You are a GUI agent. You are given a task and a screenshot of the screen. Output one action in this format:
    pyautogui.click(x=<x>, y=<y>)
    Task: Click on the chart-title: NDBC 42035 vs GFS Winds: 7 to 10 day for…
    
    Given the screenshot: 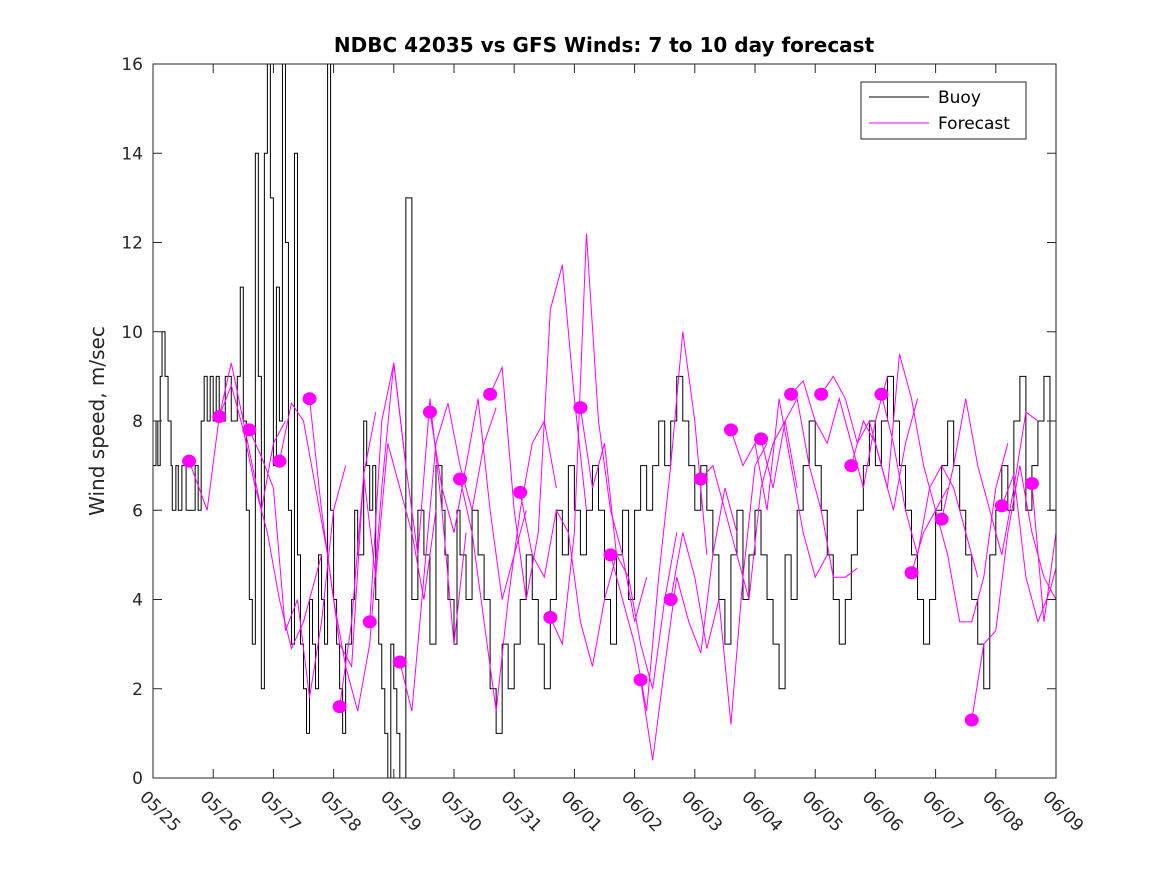 What is the action you would take?
    pyautogui.click(x=604, y=45)
    